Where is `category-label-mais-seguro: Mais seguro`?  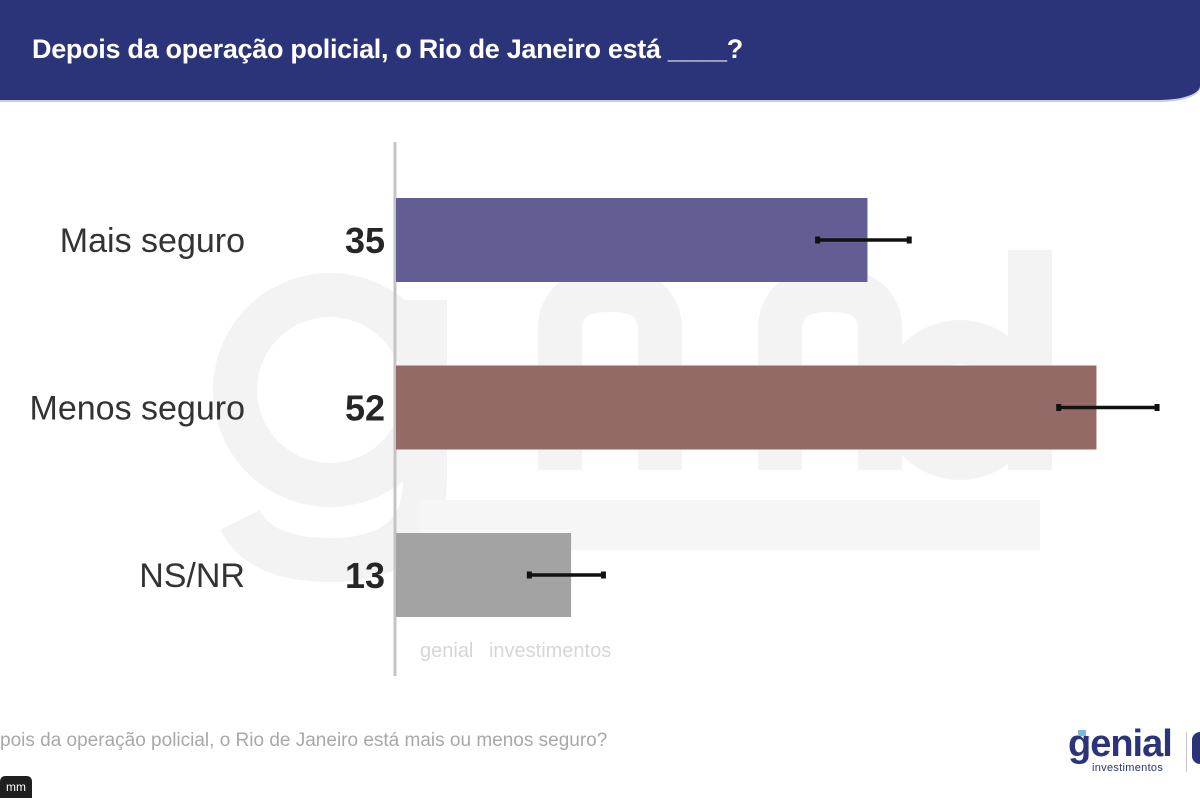
category-label-mais-seguro: Mais seguro is located at coordinates (152, 241).